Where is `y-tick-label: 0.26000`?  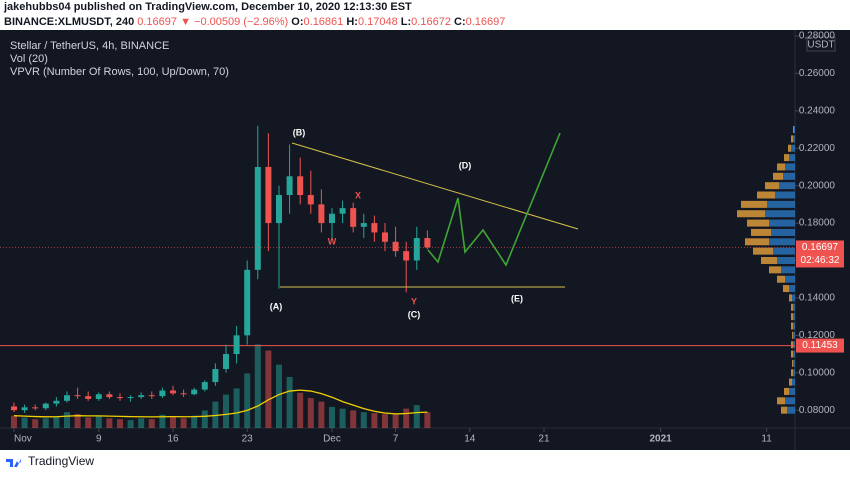
y-tick-label: 0.26000 is located at coordinates (817, 73).